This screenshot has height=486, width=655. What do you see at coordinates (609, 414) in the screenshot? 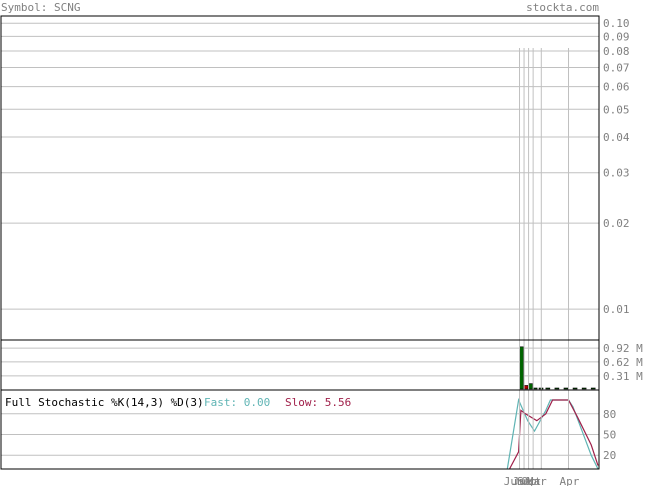
I see `stochastic-tick-label: 80` at bounding box center [609, 414].